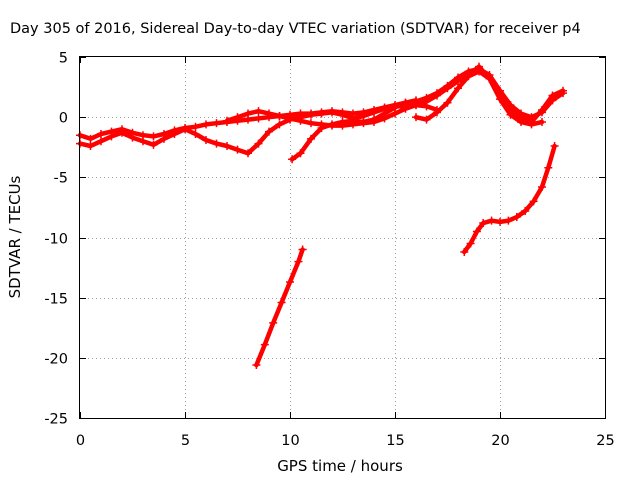 Image resolution: width=640 pixels, height=480 pixels. What do you see at coordinates (500, 441) in the screenshot?
I see `x-tick-label: 20` at bounding box center [500, 441].